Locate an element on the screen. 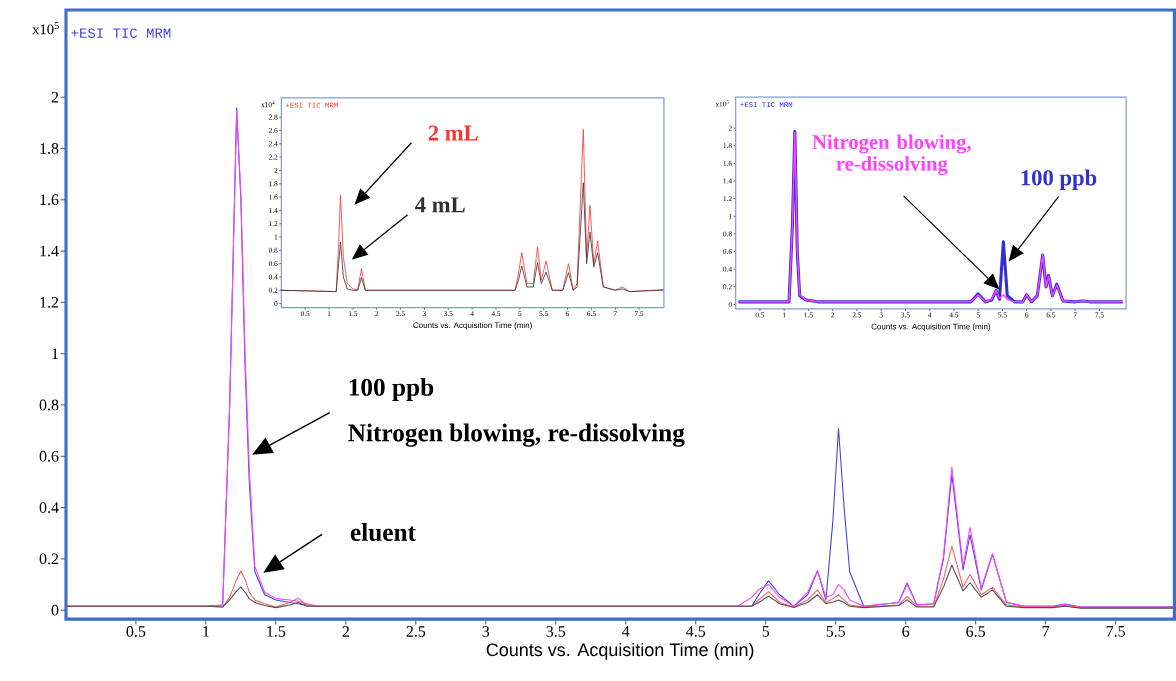 The width and height of the screenshot is (1176, 681). y-tick-label: 0.4 is located at coordinates (49, 507).